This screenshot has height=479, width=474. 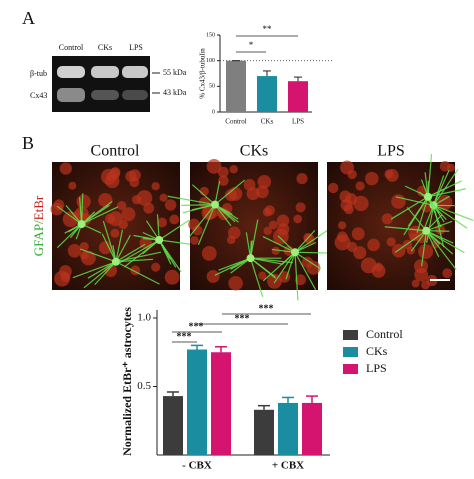 What do you see at coordinates (197, 466) in the screenshot?
I see `x-tick-label: - CBX` at bounding box center [197, 466].